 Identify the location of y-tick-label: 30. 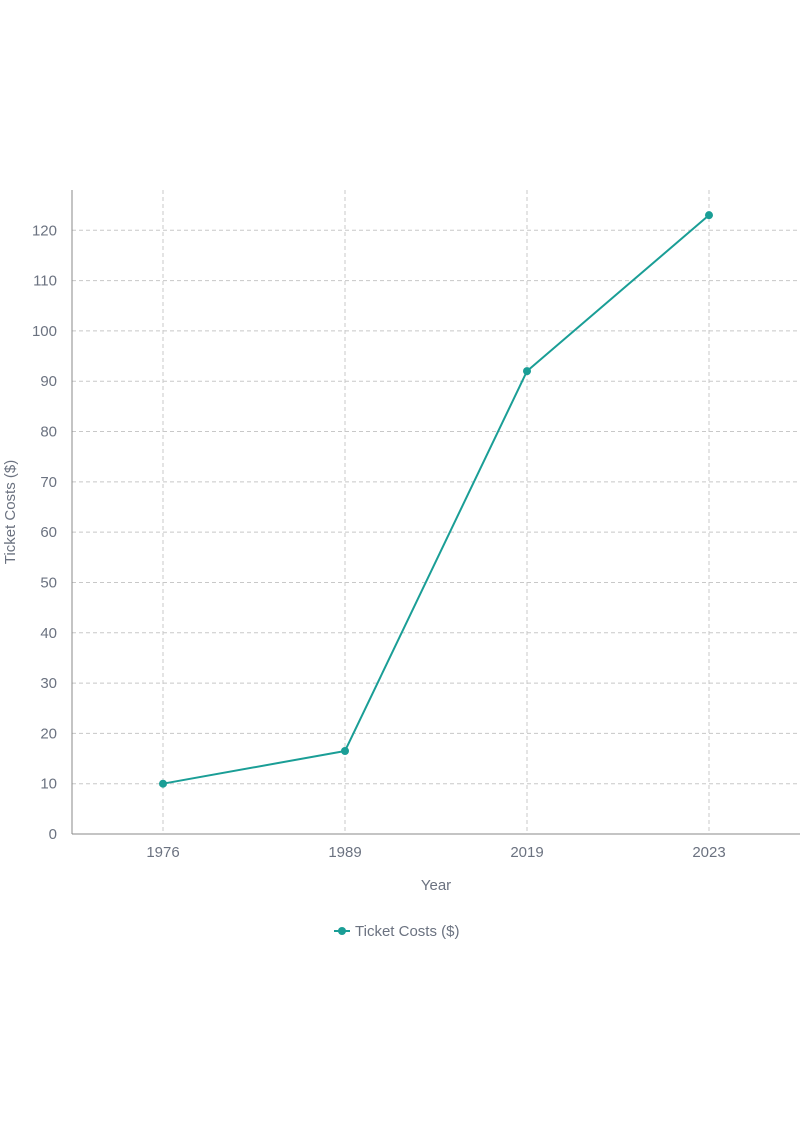
(48, 683).